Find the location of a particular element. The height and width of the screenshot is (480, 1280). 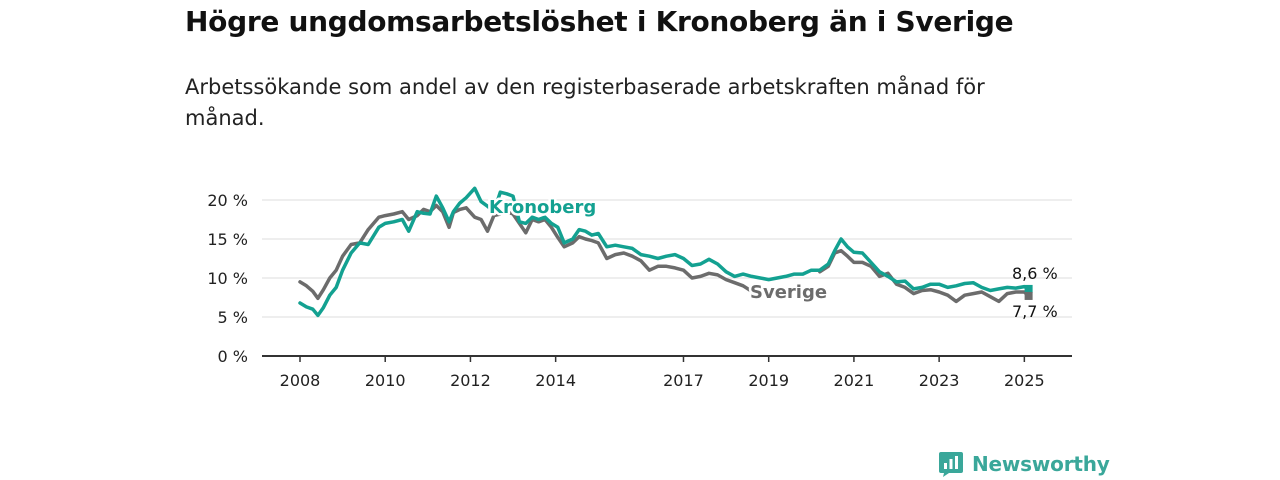

series-line-sverige is located at coordinates (664, 253).